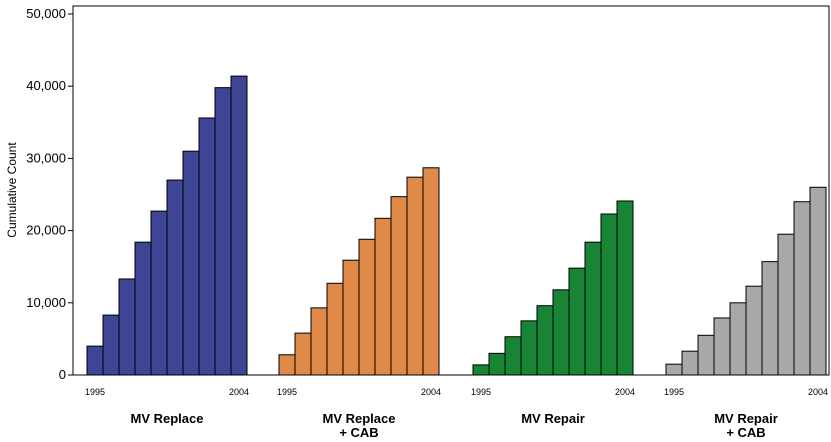 The image size is (831, 442). I want to click on y-tick-label: 10,000, so click(46, 302).